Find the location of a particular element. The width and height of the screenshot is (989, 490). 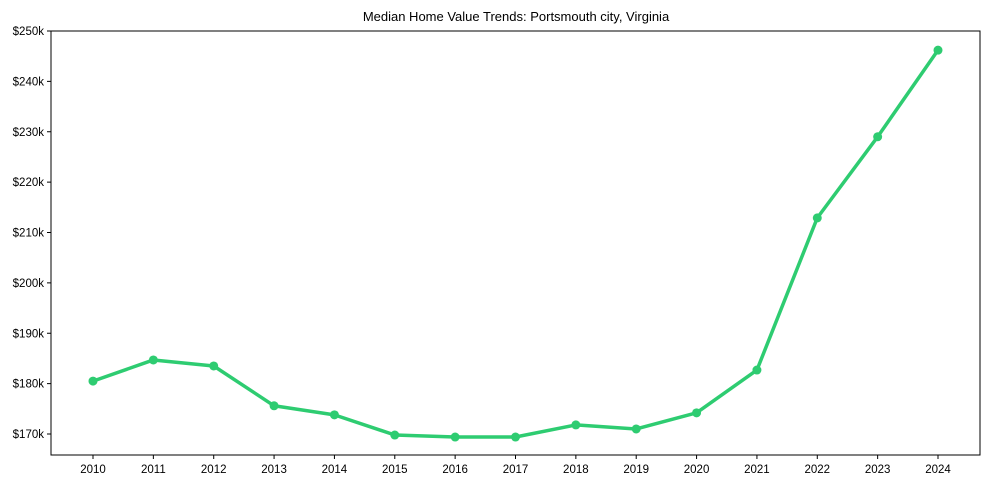

x-tick-label: 2017 is located at coordinates (516, 470).